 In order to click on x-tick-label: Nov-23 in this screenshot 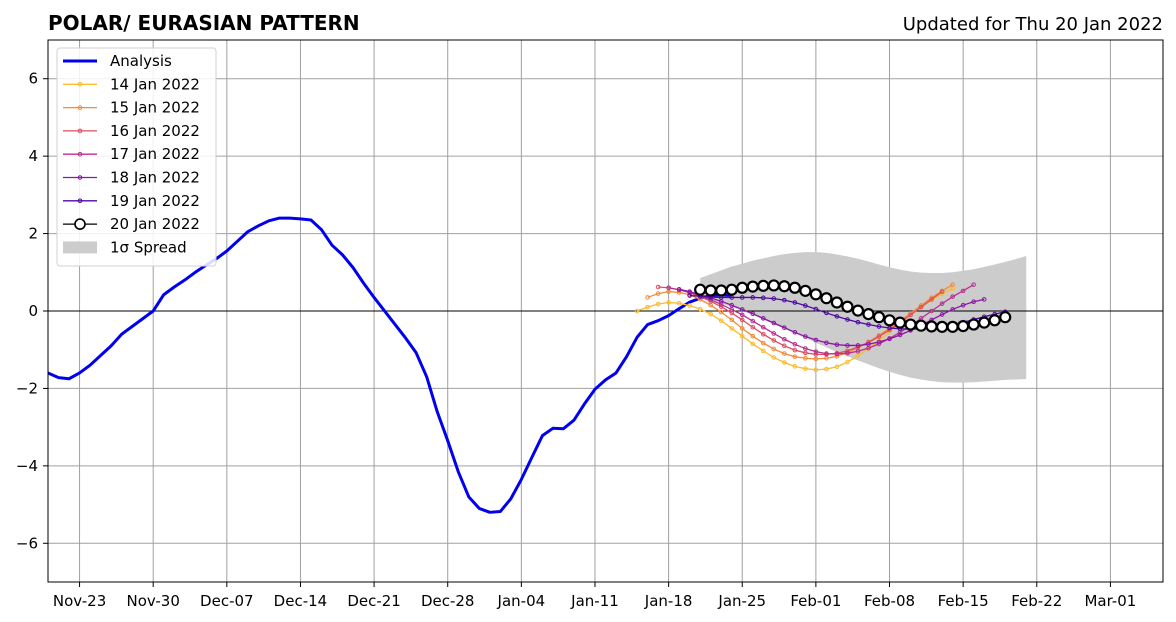, I will do `click(79, 601)`.